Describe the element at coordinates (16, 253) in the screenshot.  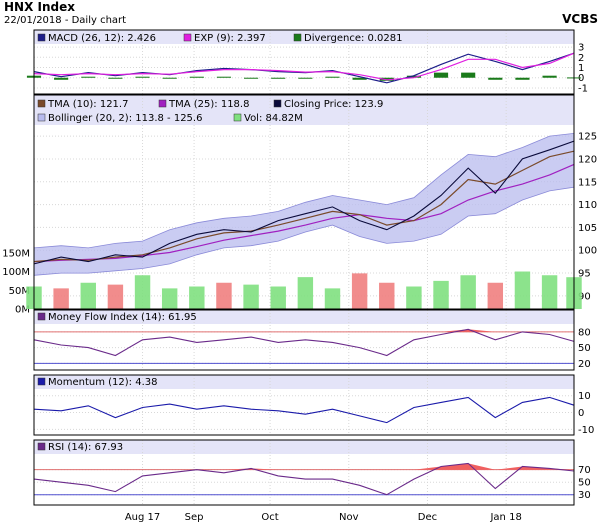
I see `volume-tick-3: 150M` at that location.